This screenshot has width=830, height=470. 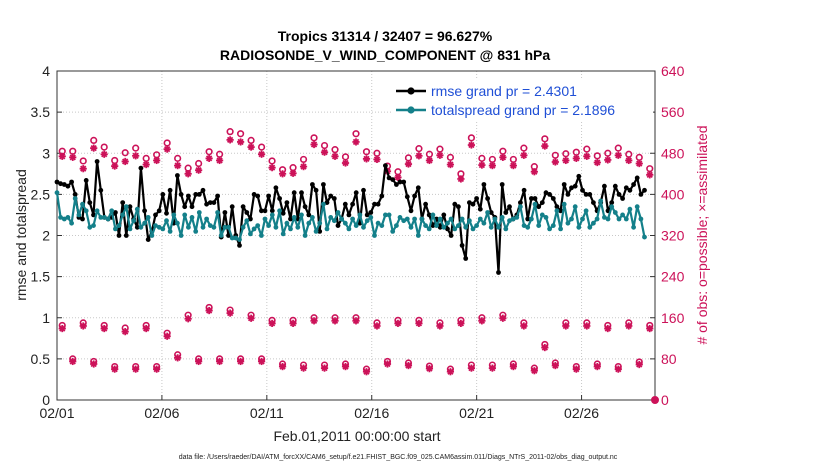 I want to click on y-tick-label: 2.5, so click(x=41, y=194).